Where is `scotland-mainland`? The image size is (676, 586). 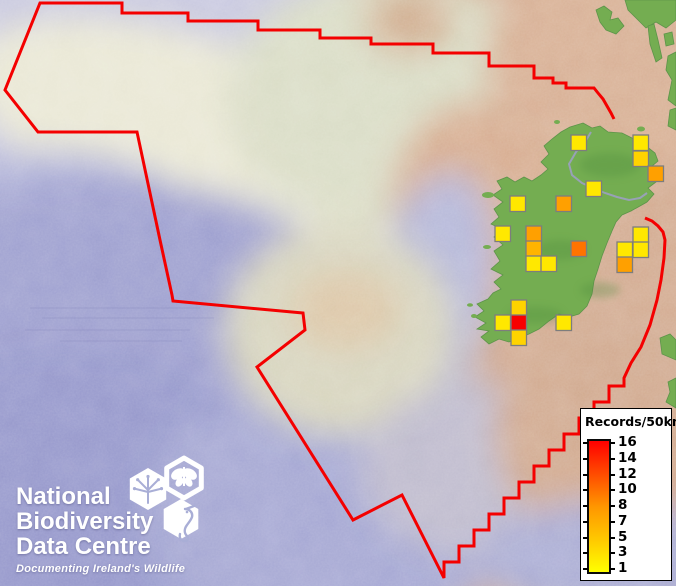
scotland-mainland is located at coordinates (650, 14).